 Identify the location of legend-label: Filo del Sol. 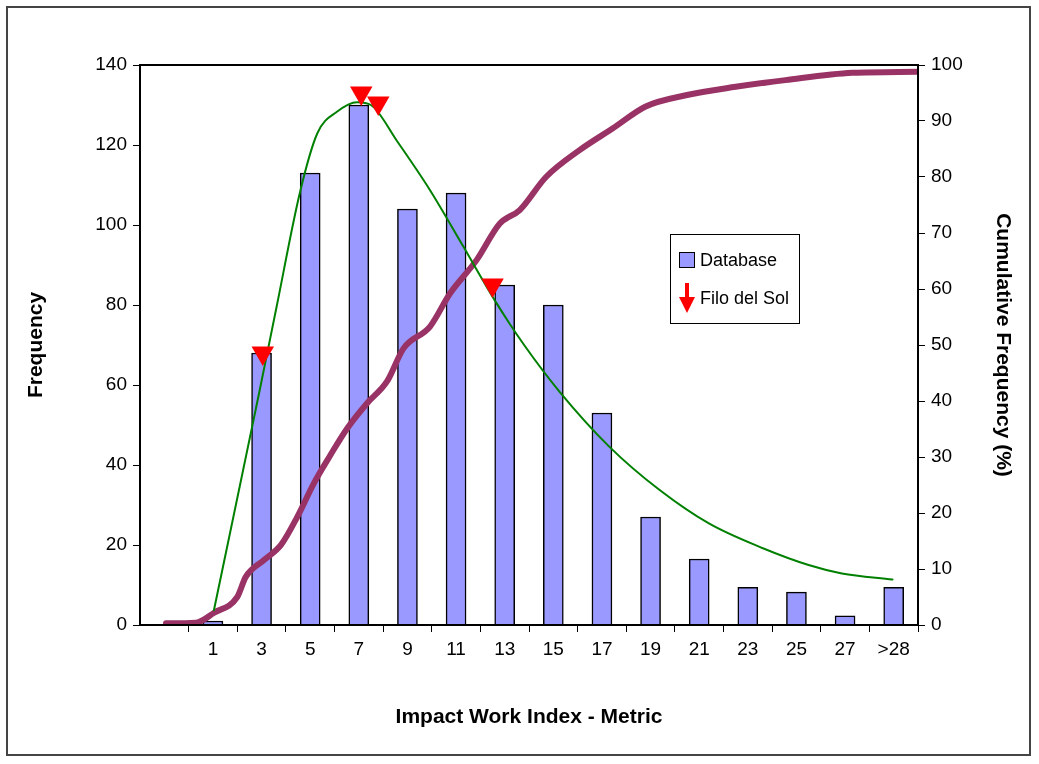
(745, 298).